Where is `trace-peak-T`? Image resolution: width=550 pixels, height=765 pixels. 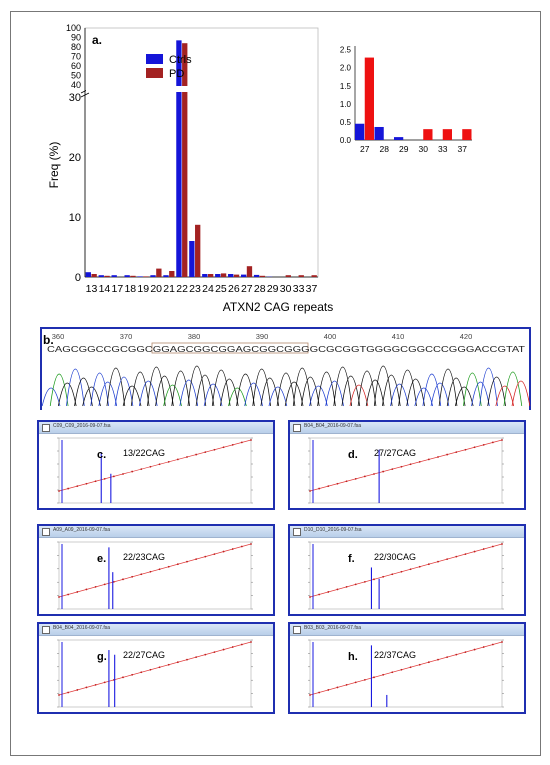
trace-peak-T is located at coordinates (505, 396).